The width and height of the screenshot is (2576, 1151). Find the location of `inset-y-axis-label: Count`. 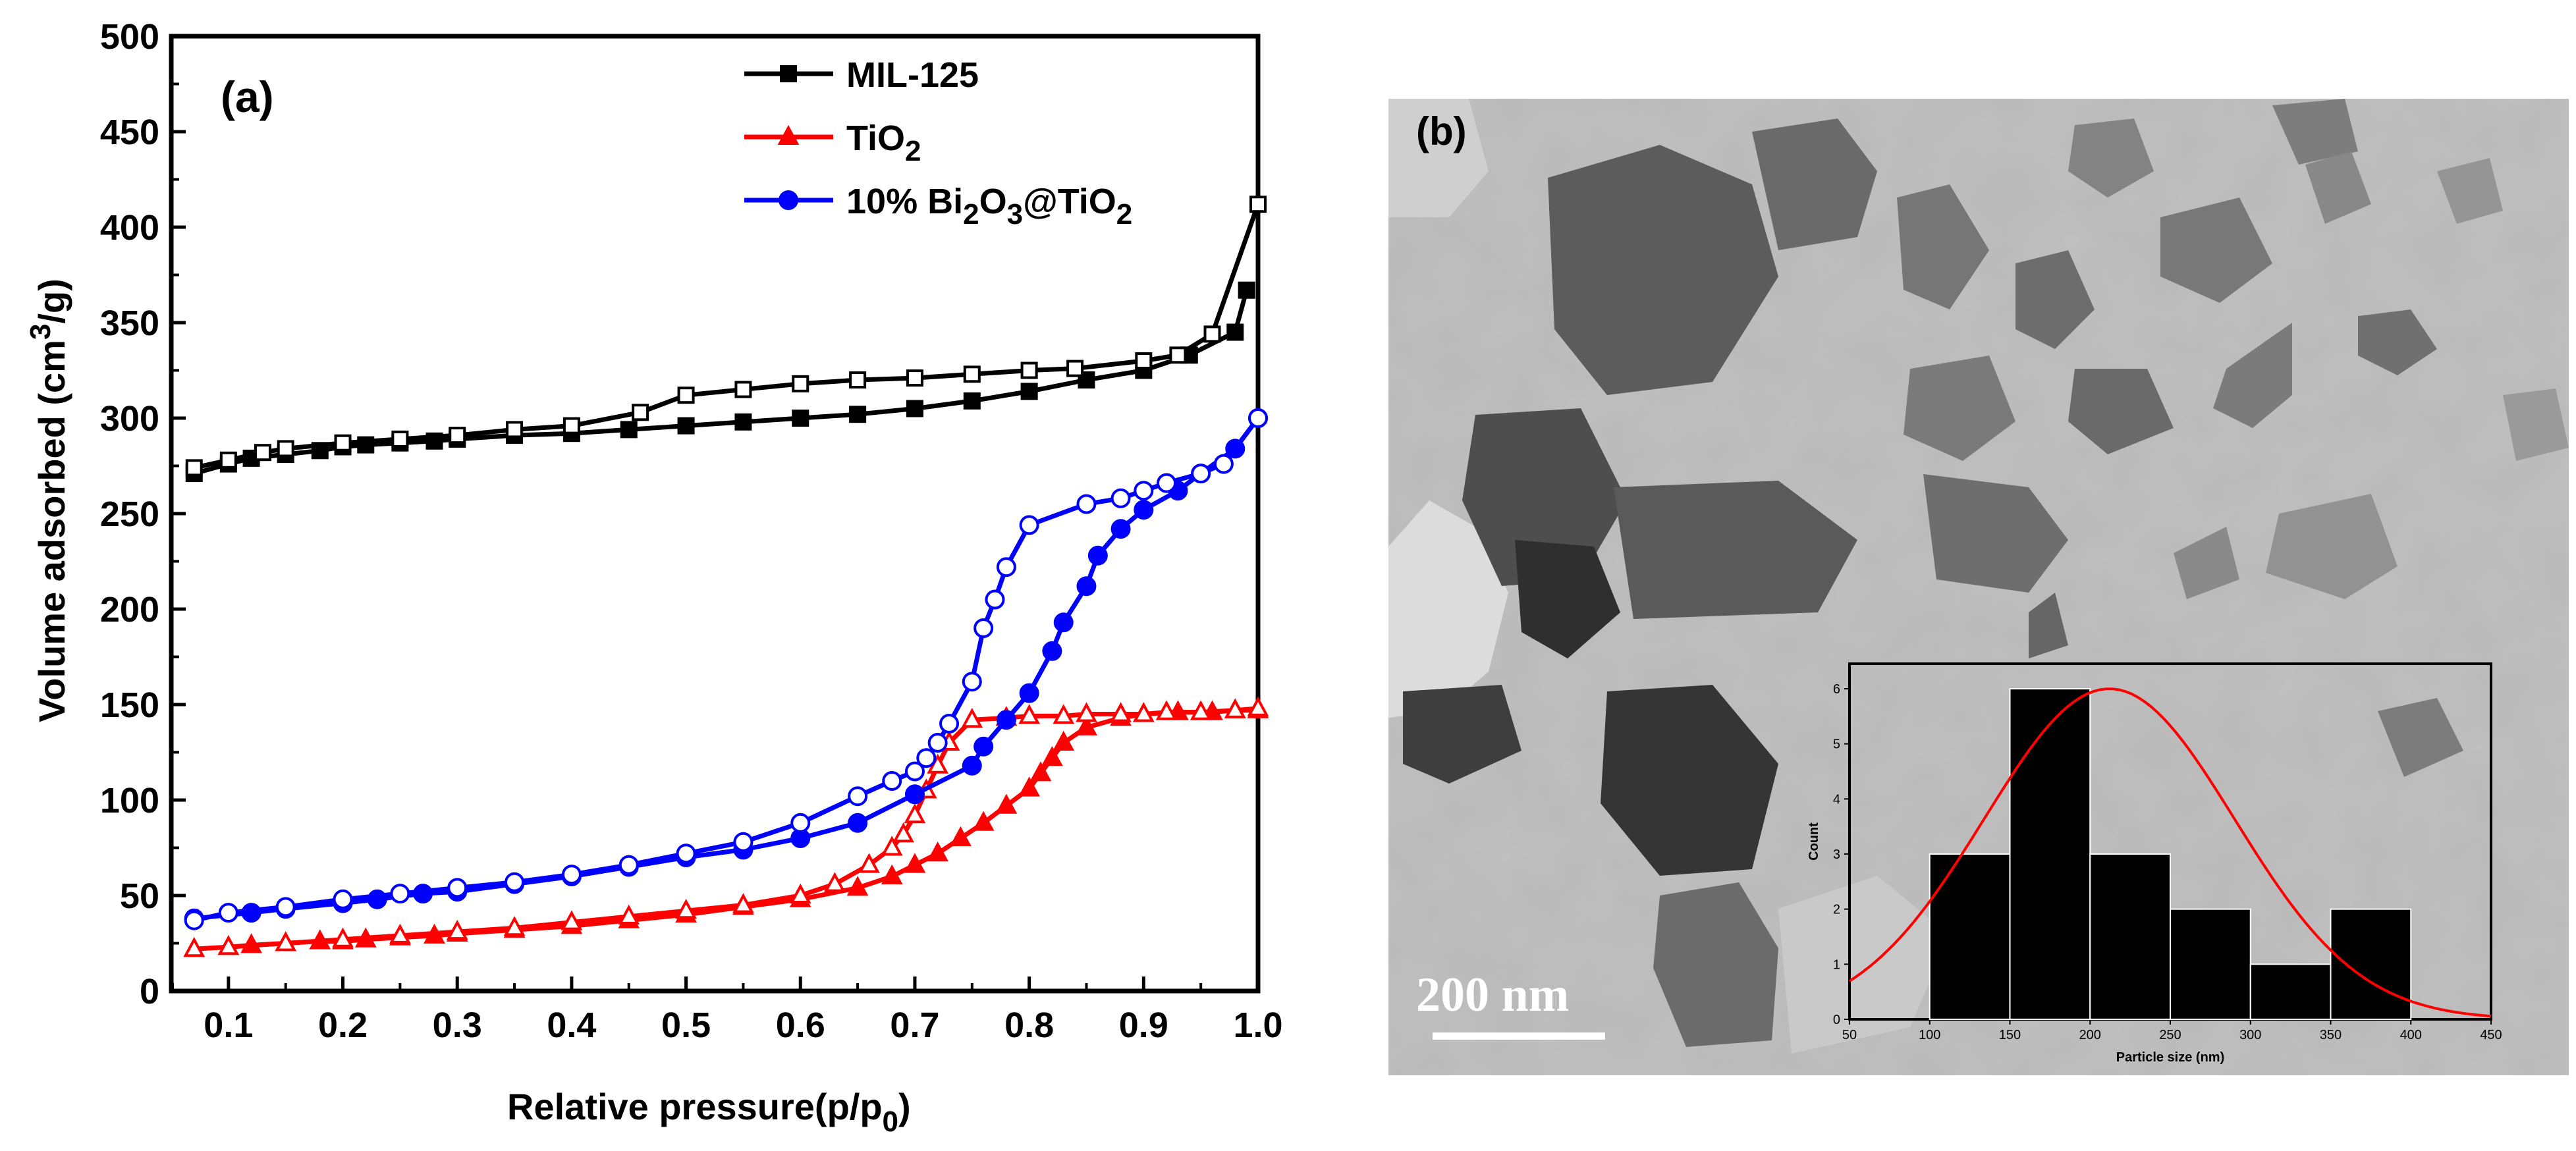

inset-y-axis-label: Count is located at coordinates (1814, 841).